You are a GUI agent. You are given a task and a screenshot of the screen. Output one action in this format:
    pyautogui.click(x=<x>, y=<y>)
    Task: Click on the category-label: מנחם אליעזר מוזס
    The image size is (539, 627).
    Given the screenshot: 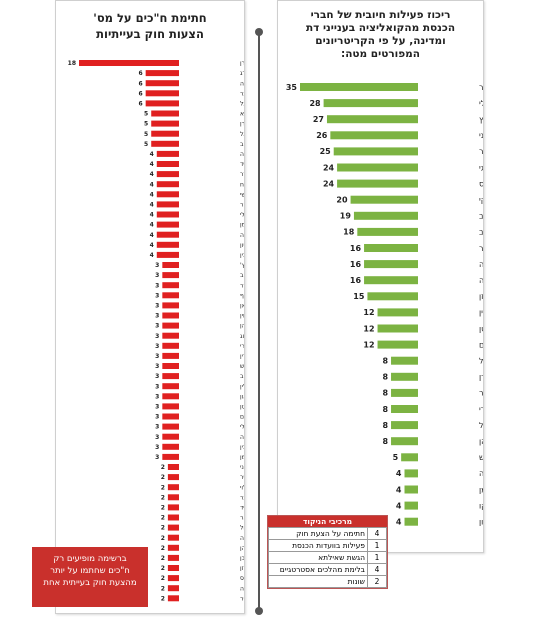 What is the action you would take?
    pyautogui.click(x=481, y=183)
    